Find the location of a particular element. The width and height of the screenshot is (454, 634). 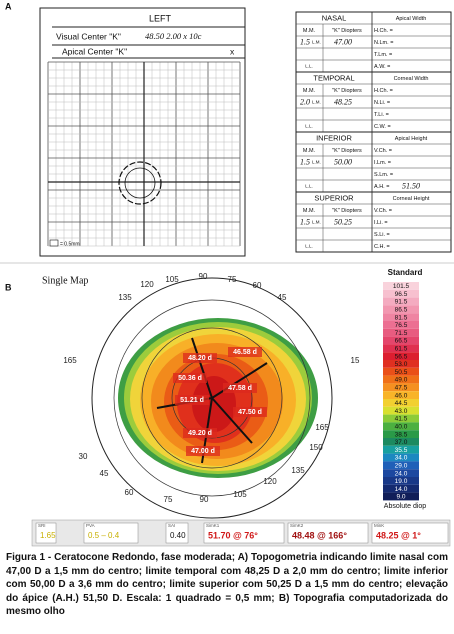

scale-footer: Absolute diop is located at coordinates (405, 506).